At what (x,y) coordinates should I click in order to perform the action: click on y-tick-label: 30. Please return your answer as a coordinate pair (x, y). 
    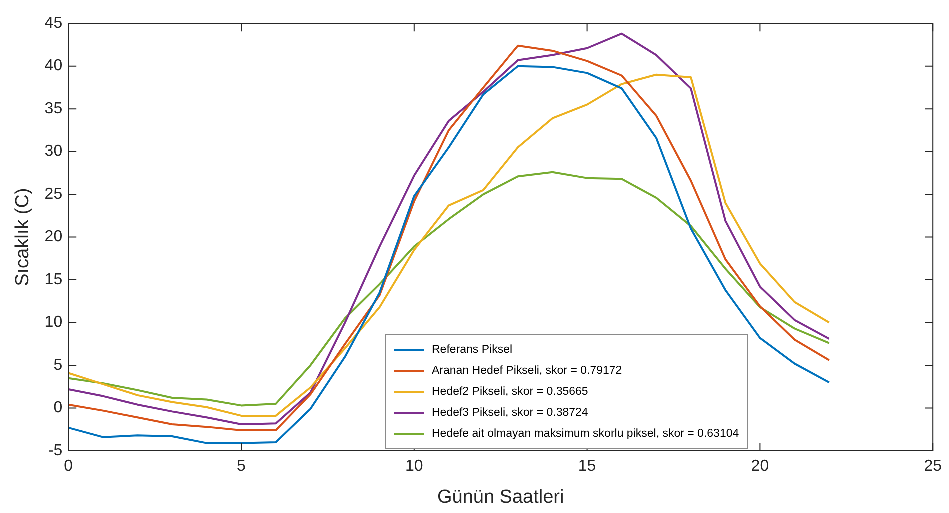
    Looking at the image, I should click on (53, 151).